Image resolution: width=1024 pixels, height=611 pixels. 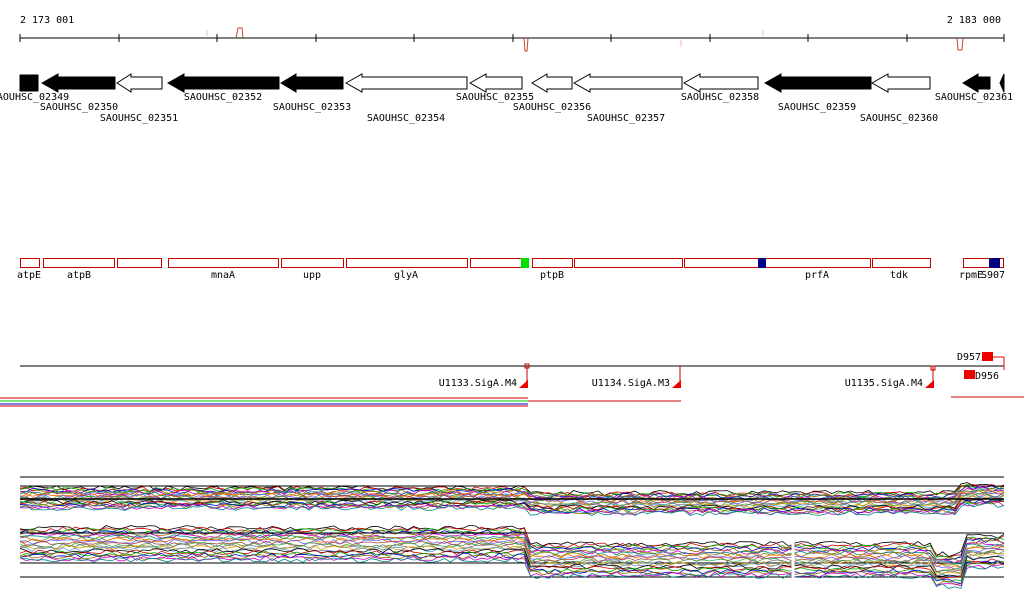 I want to click on gene-name: glyA, so click(x=406, y=275).